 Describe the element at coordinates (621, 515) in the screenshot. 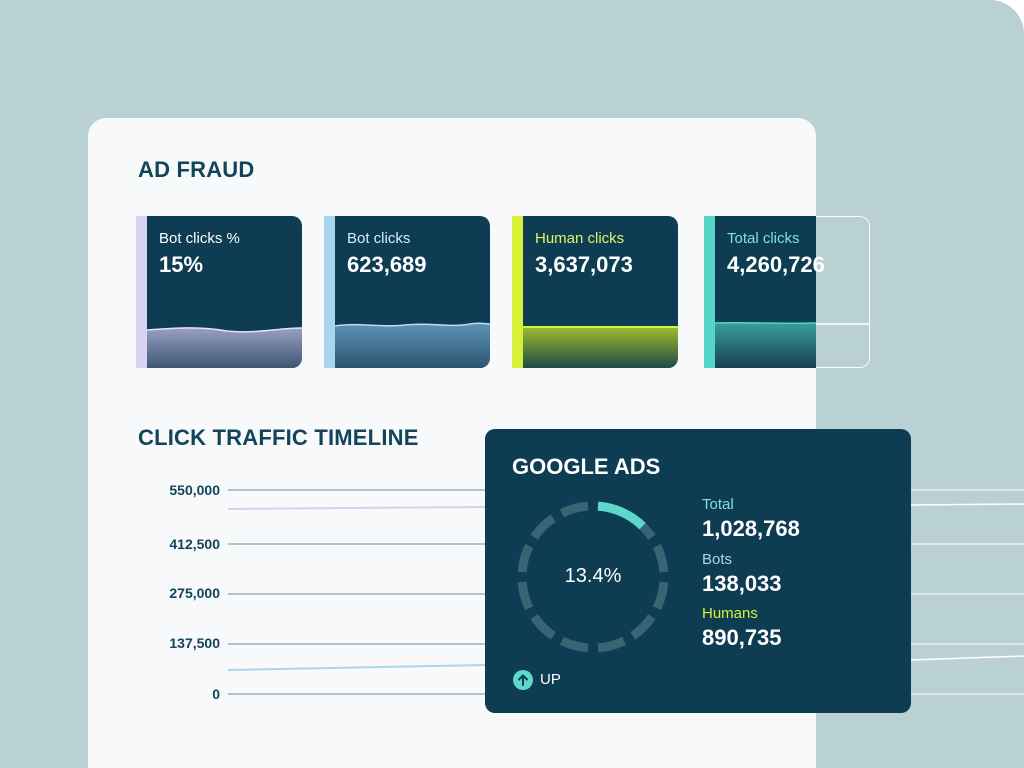

I see `donut-bot-share-segment` at that location.